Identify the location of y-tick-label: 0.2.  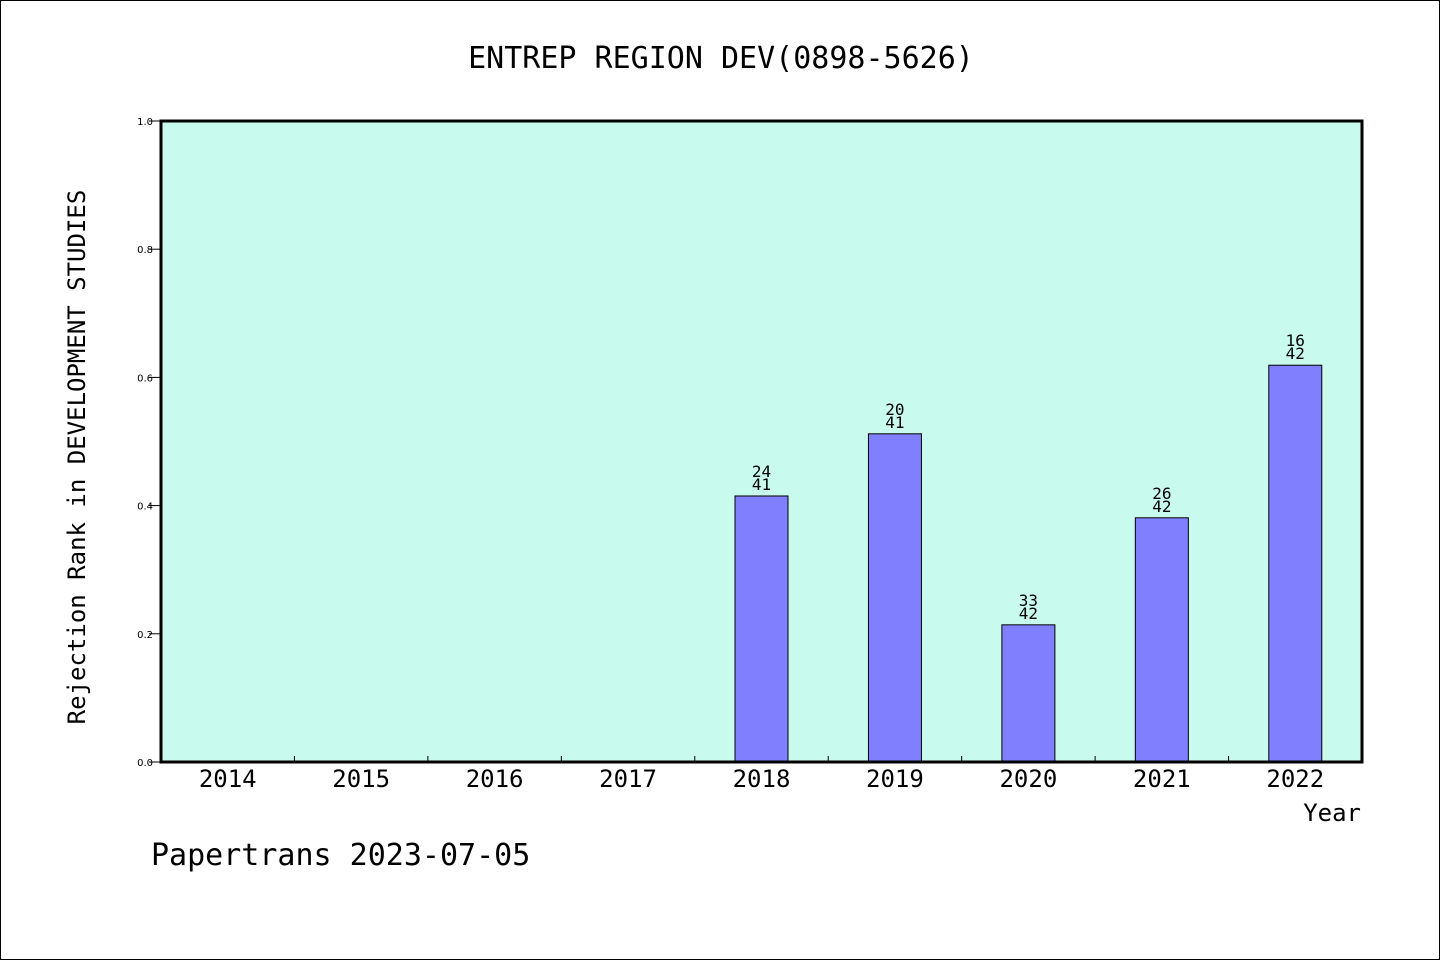
(145, 635).